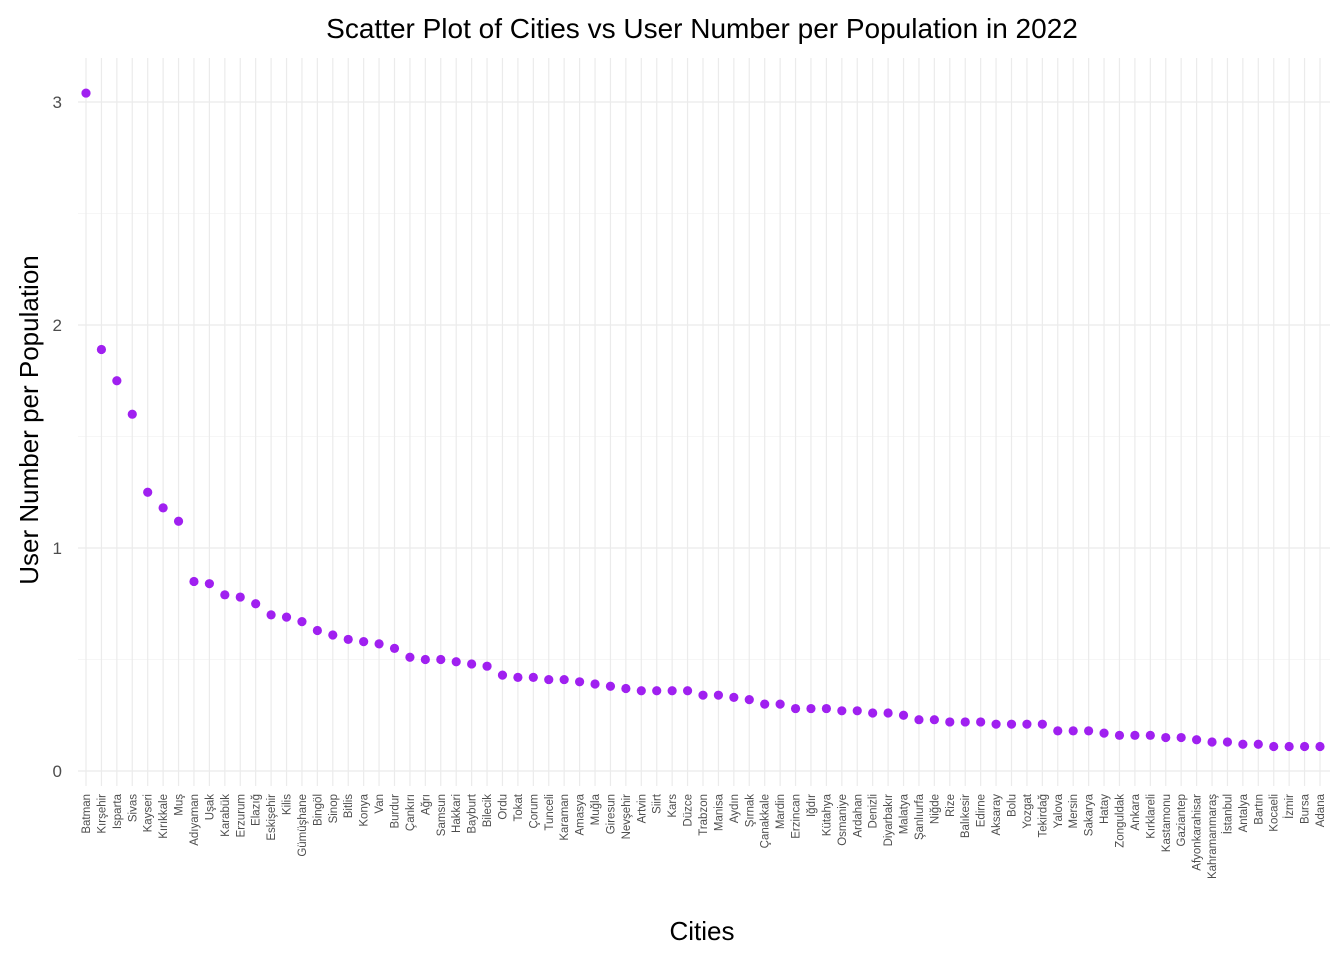  I want to click on x-tick-label: Çankırı, so click(411, 812).